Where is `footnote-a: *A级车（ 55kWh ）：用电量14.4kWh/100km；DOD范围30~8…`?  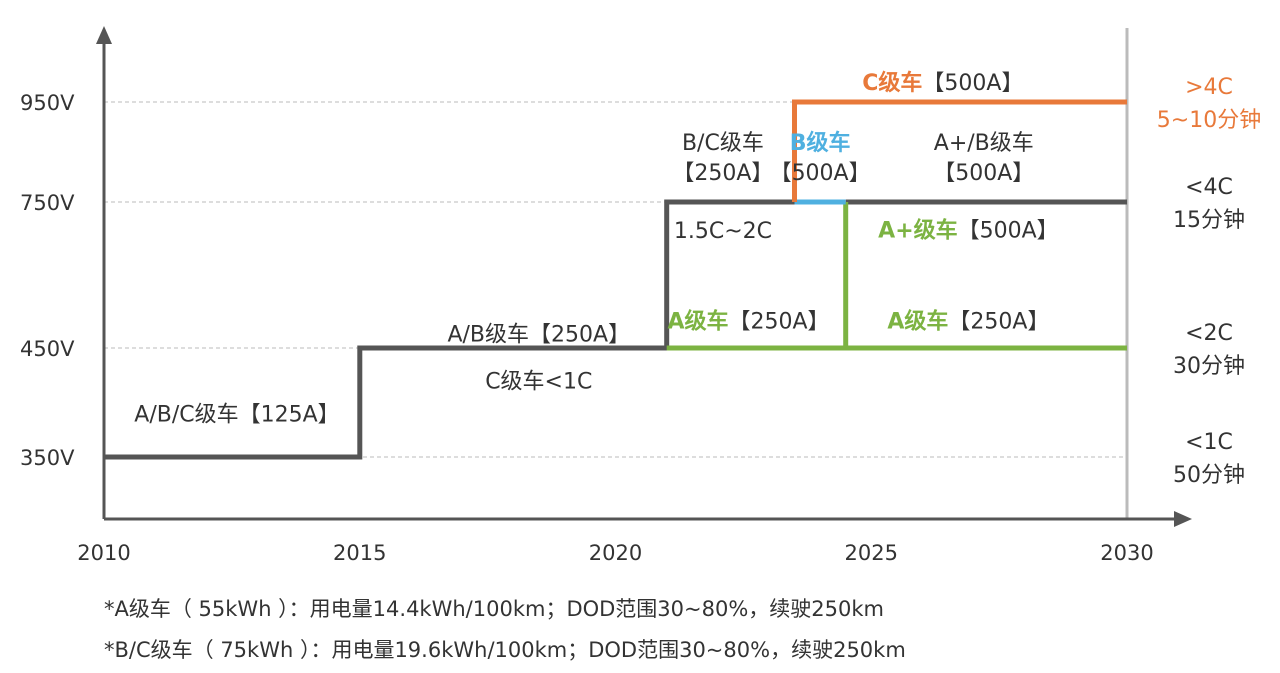
footnote-a: *A级车（ 55kWh ）：用电量14.4kWh/100km；DOD范围30~8… is located at coordinates (494, 609).